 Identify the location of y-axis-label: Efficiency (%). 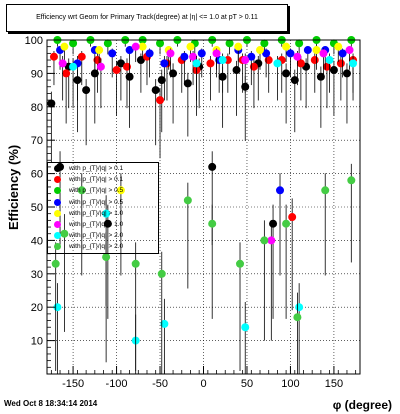
(13, 187).